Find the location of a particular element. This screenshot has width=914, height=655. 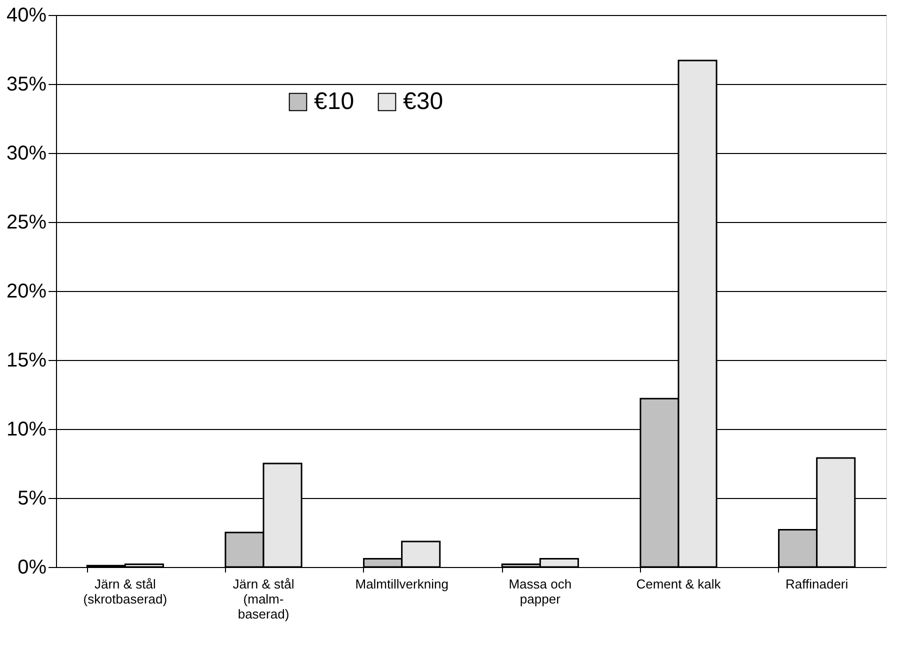

y-tick-label: 30% is located at coordinates (26, 153).